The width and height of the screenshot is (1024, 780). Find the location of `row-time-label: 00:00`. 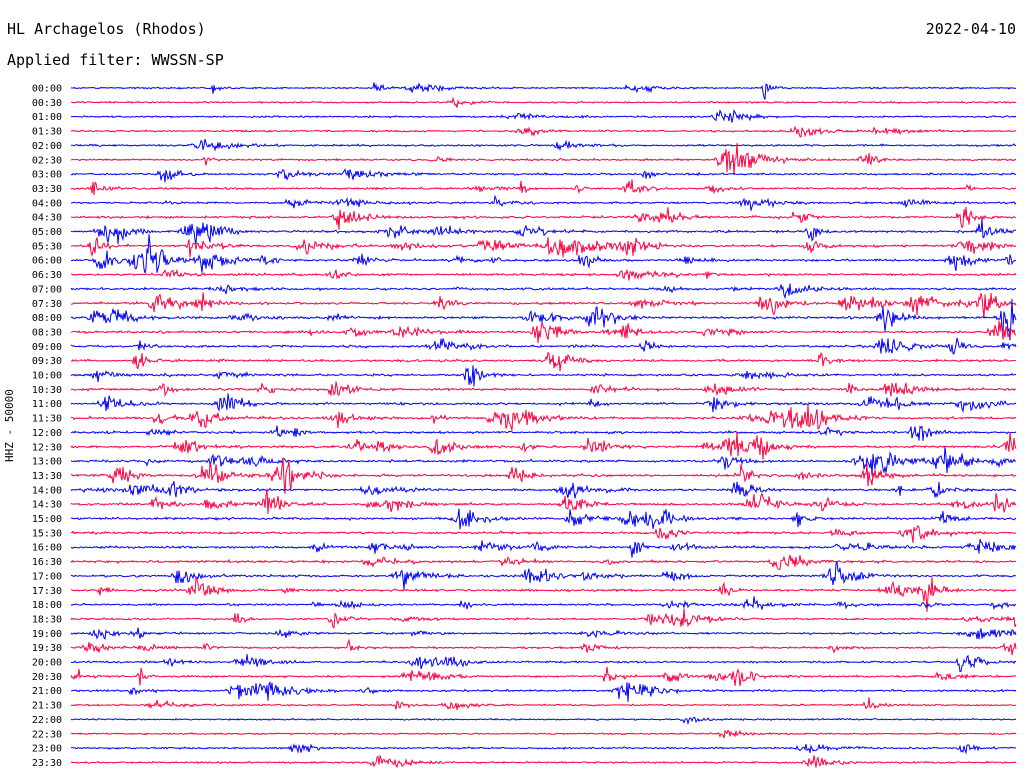

row-time-label: 00:00 is located at coordinates (47, 89).